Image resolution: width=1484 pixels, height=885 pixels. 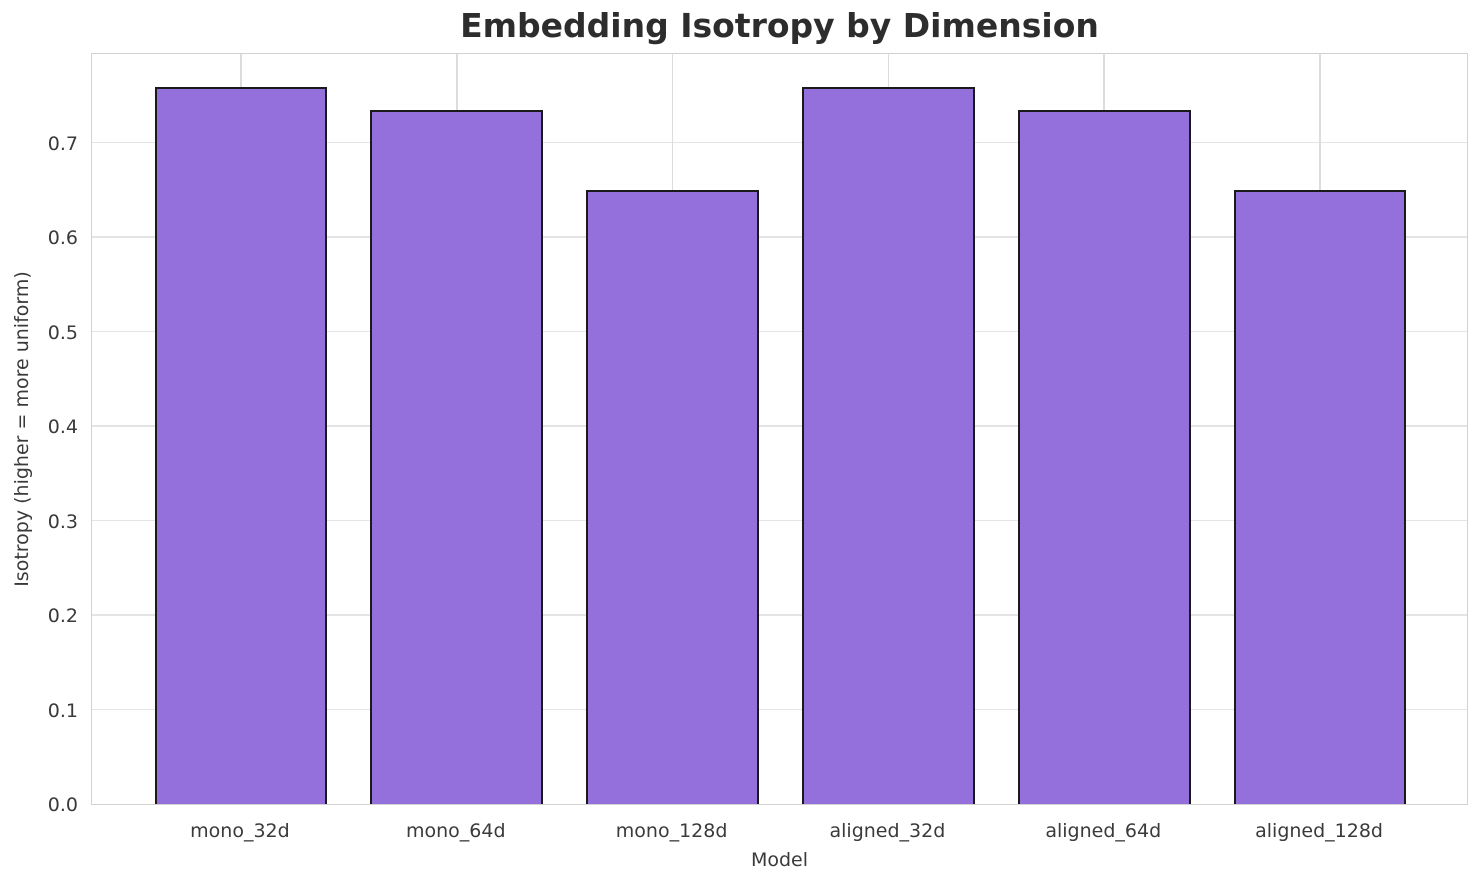 I want to click on bar-mono_32d, so click(x=241, y=445).